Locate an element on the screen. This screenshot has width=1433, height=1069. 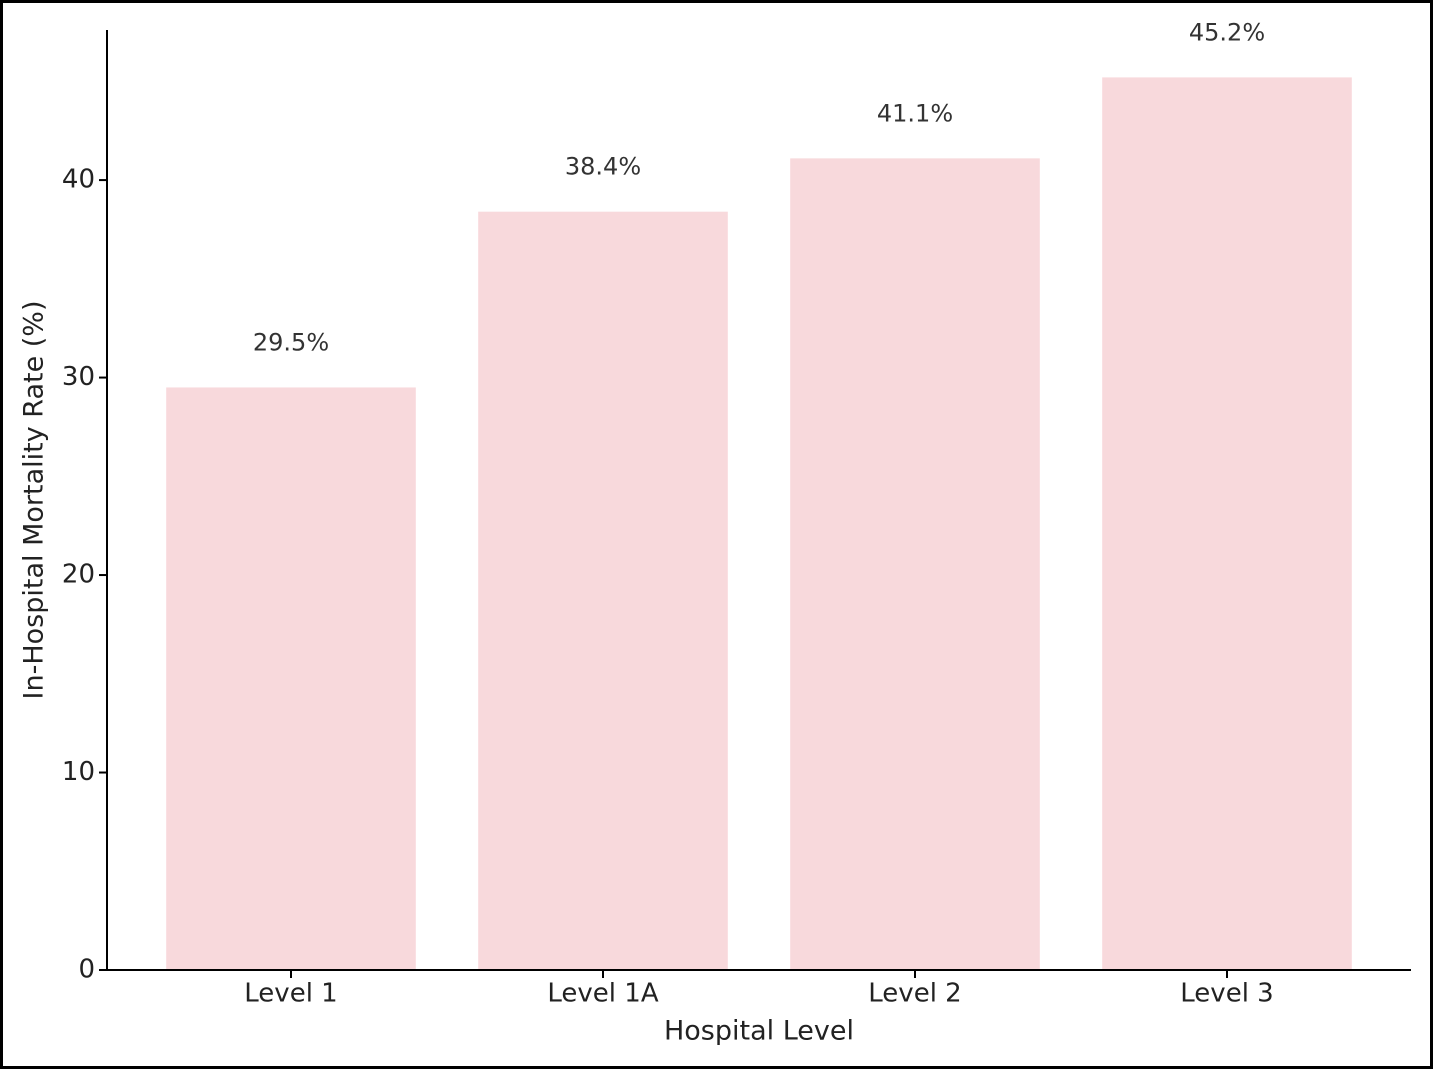
value-label: 29.5% is located at coordinates (291, 342).